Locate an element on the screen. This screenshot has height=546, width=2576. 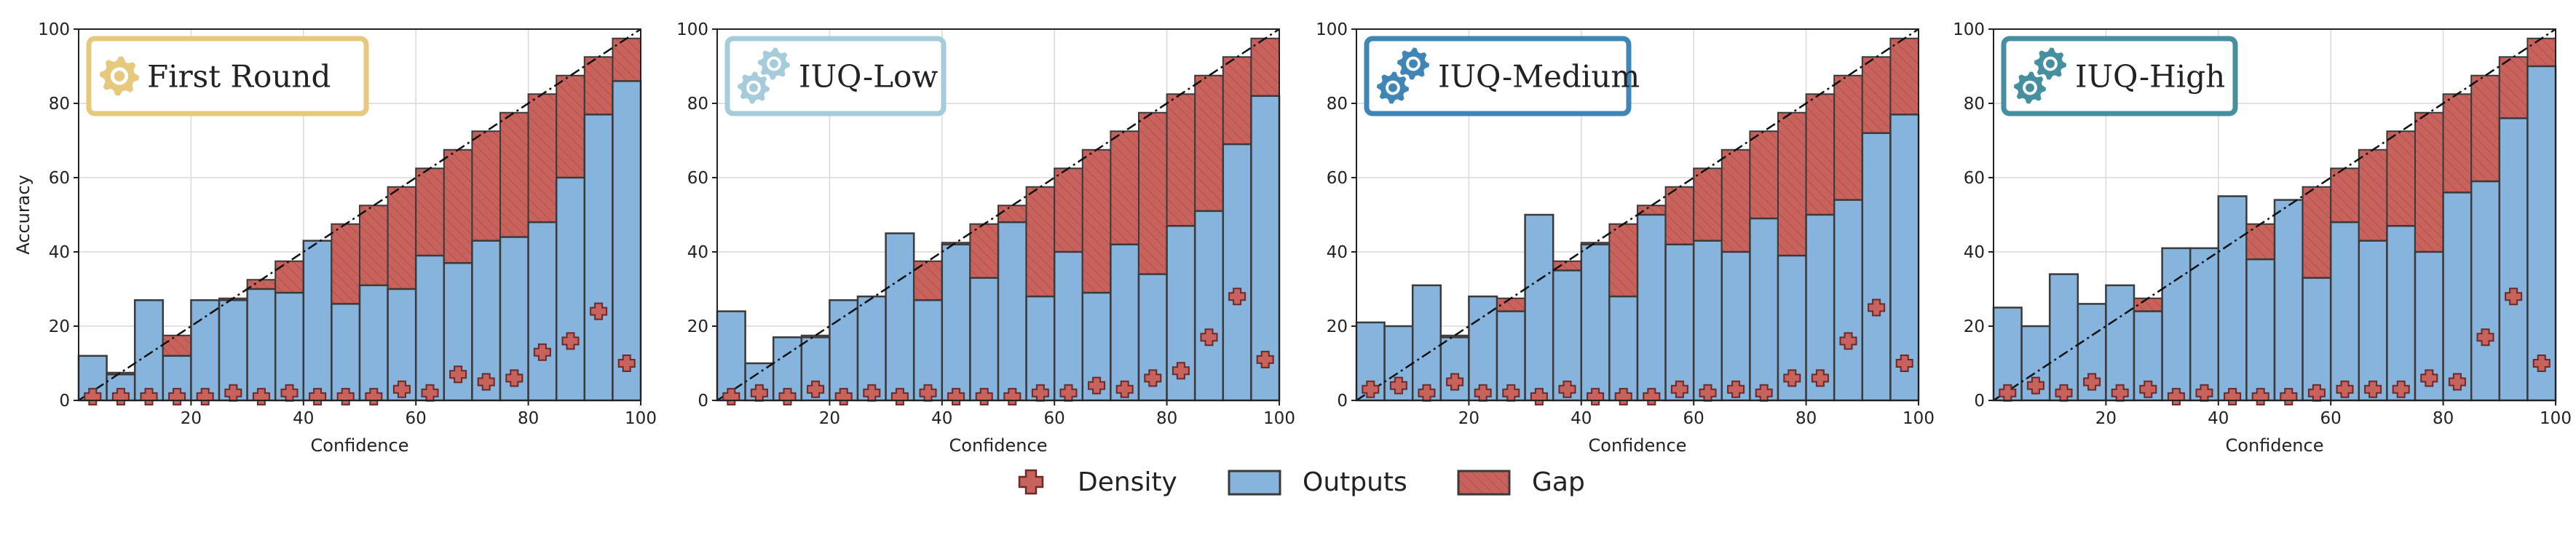
x-axis-label: Confidence is located at coordinates (998, 445).